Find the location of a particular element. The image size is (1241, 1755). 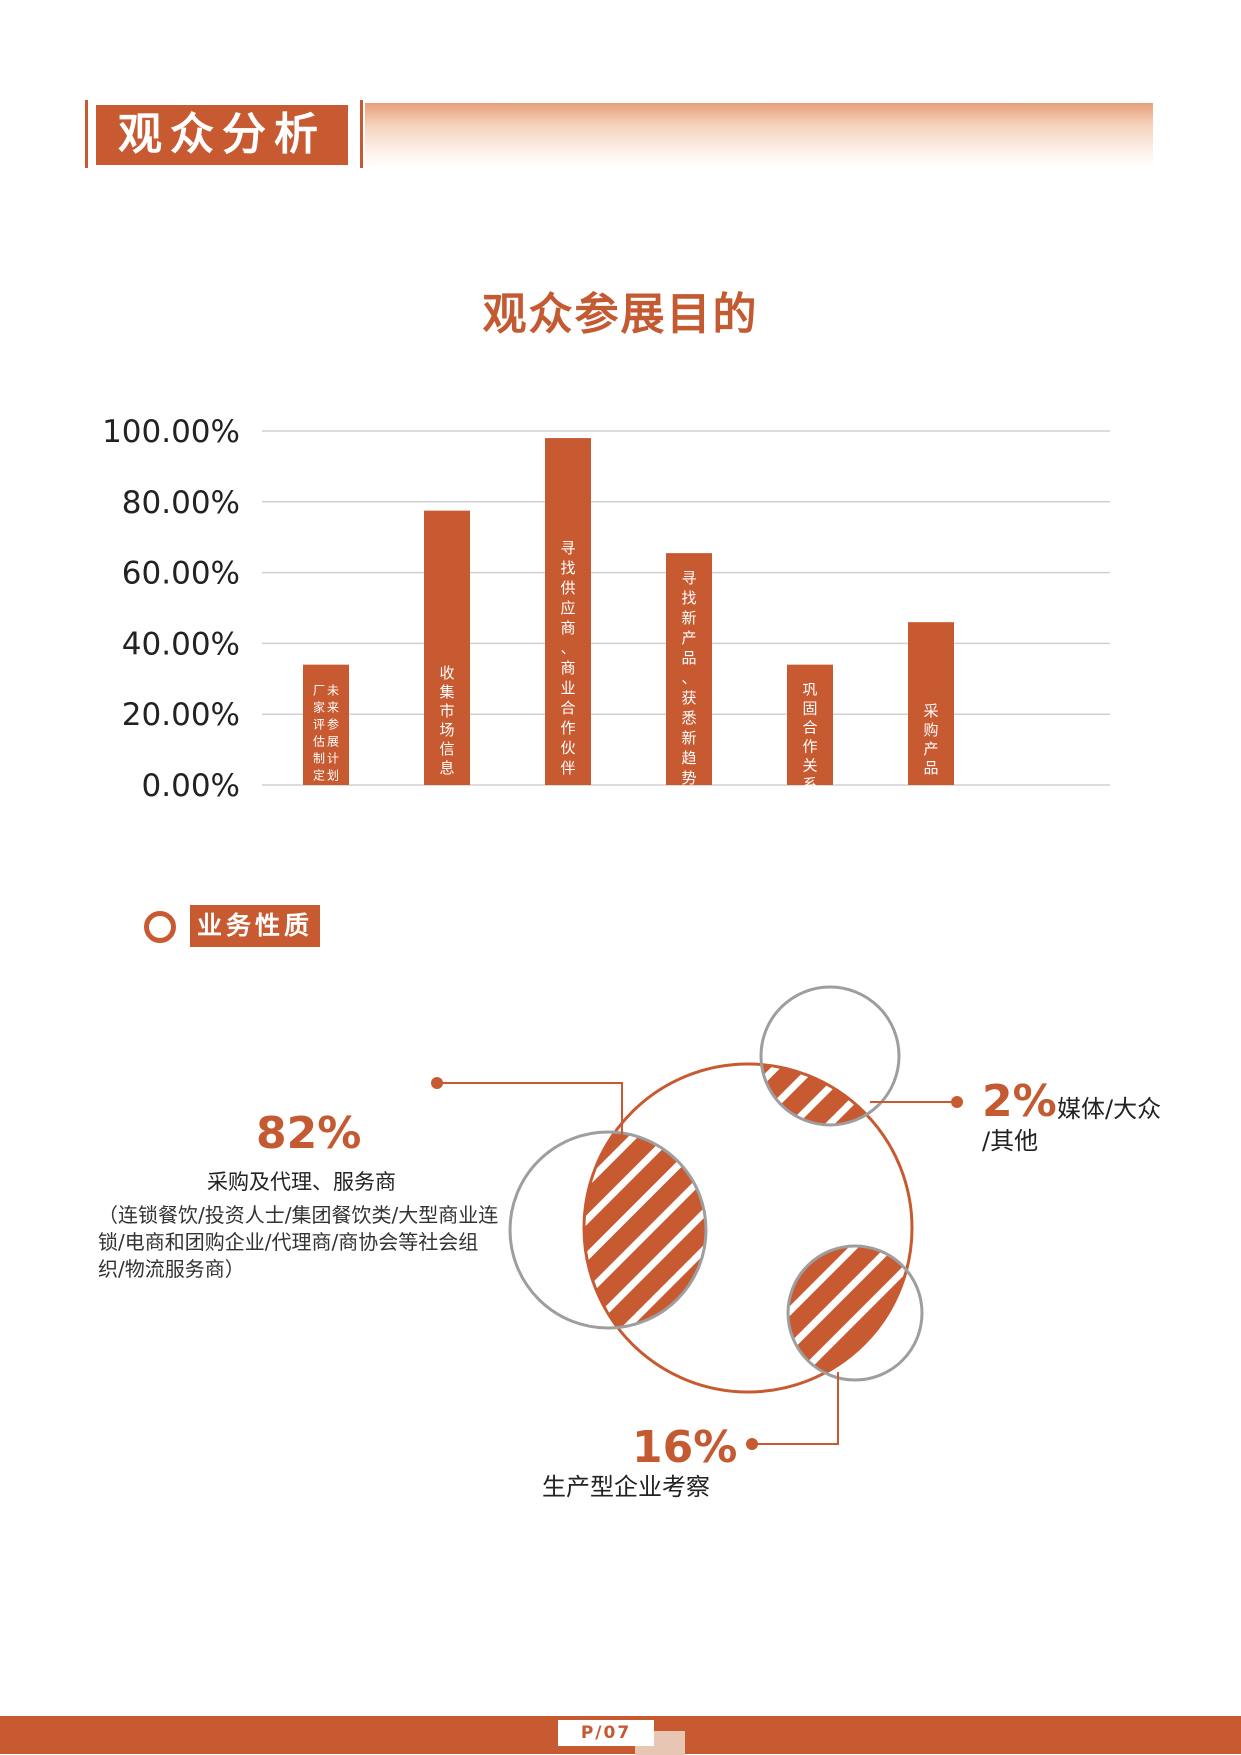

page-number: P/07 is located at coordinates (606, 1733).